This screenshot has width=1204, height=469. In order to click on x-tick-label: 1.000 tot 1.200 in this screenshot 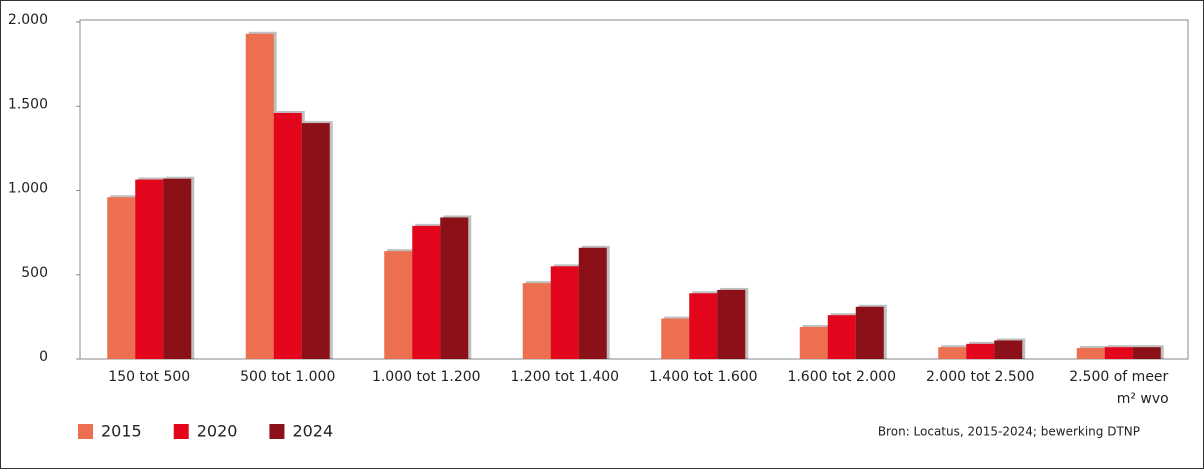, I will do `click(426, 377)`.